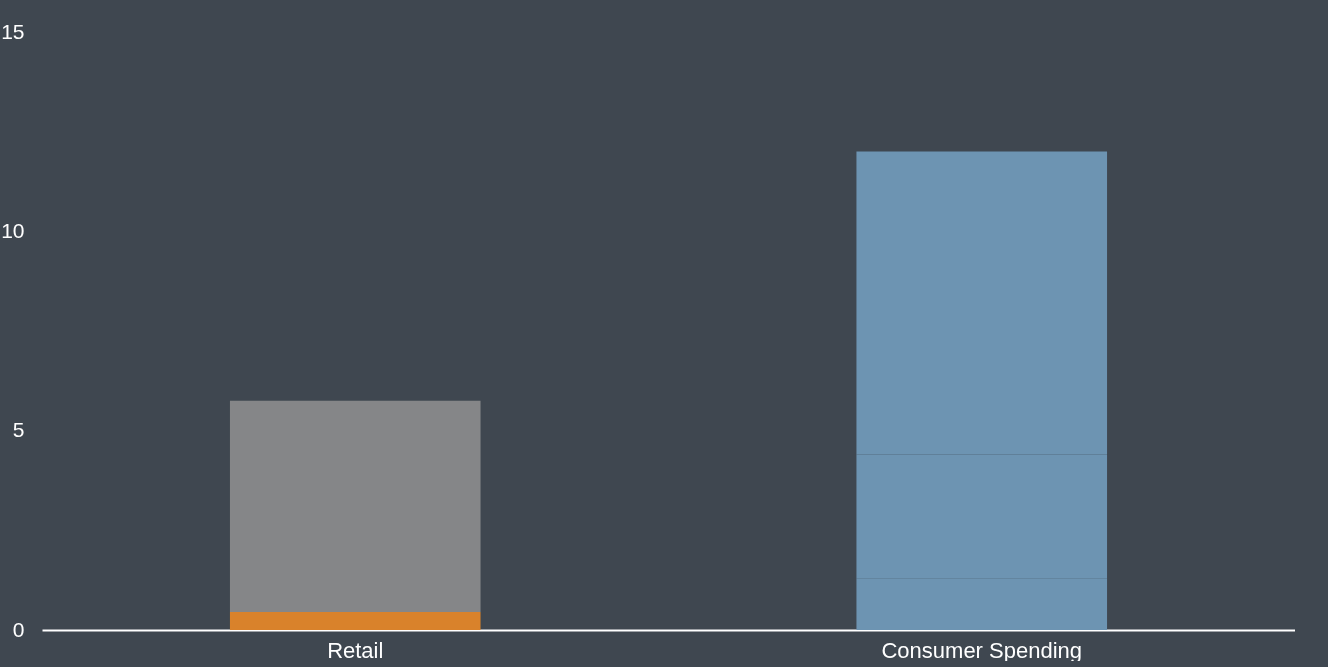  I want to click on x-tick-label: Retail, so click(355, 650).